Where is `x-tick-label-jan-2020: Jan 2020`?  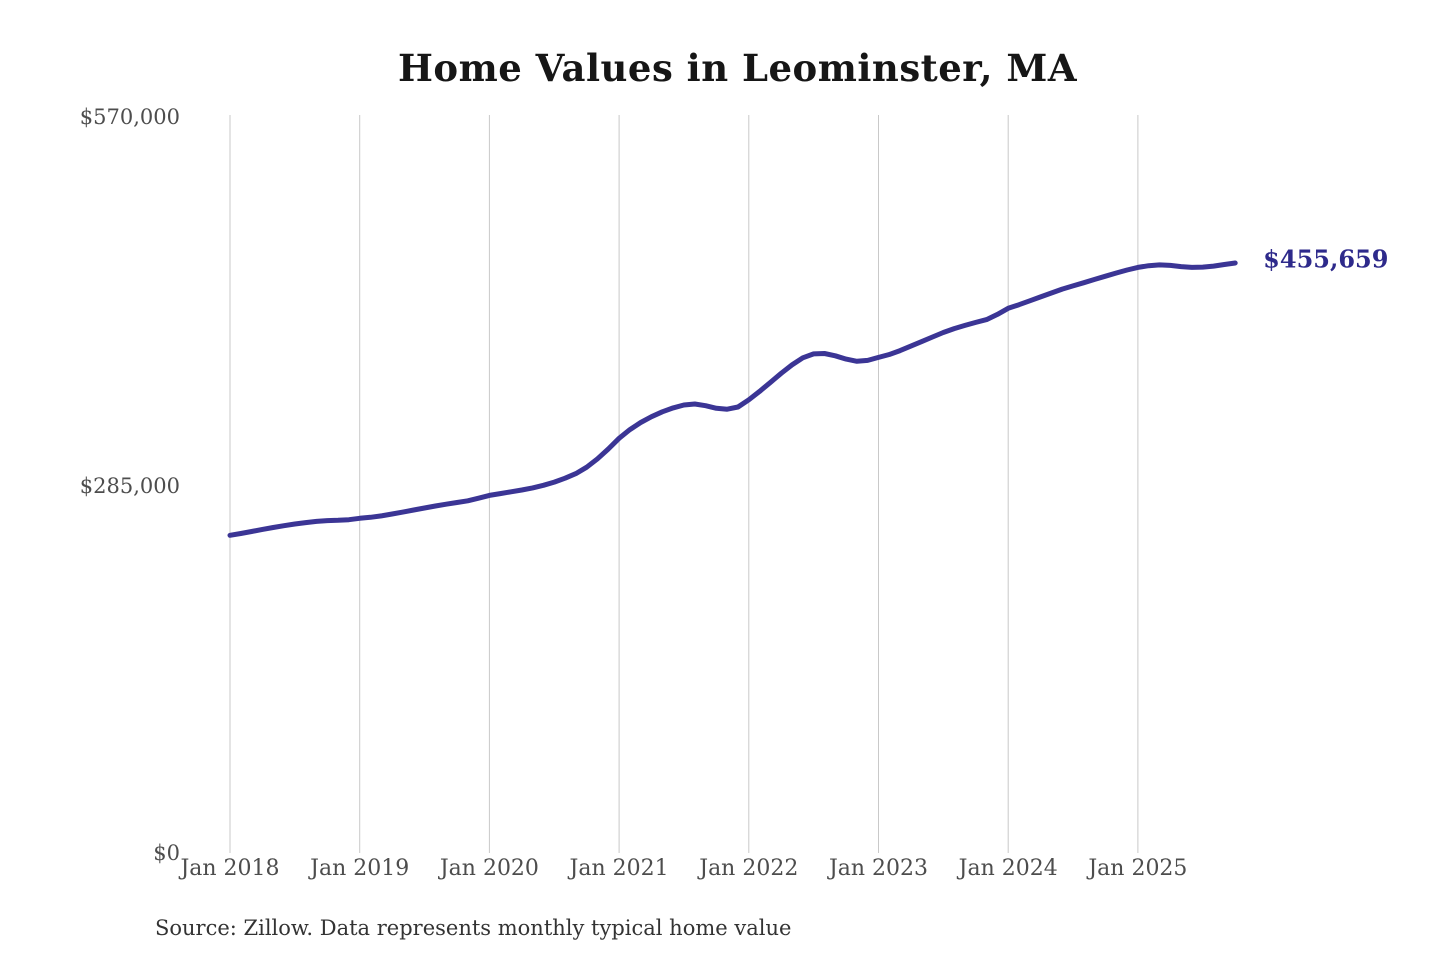
x-tick-label-jan-2020: Jan 2020 is located at coordinates (489, 868).